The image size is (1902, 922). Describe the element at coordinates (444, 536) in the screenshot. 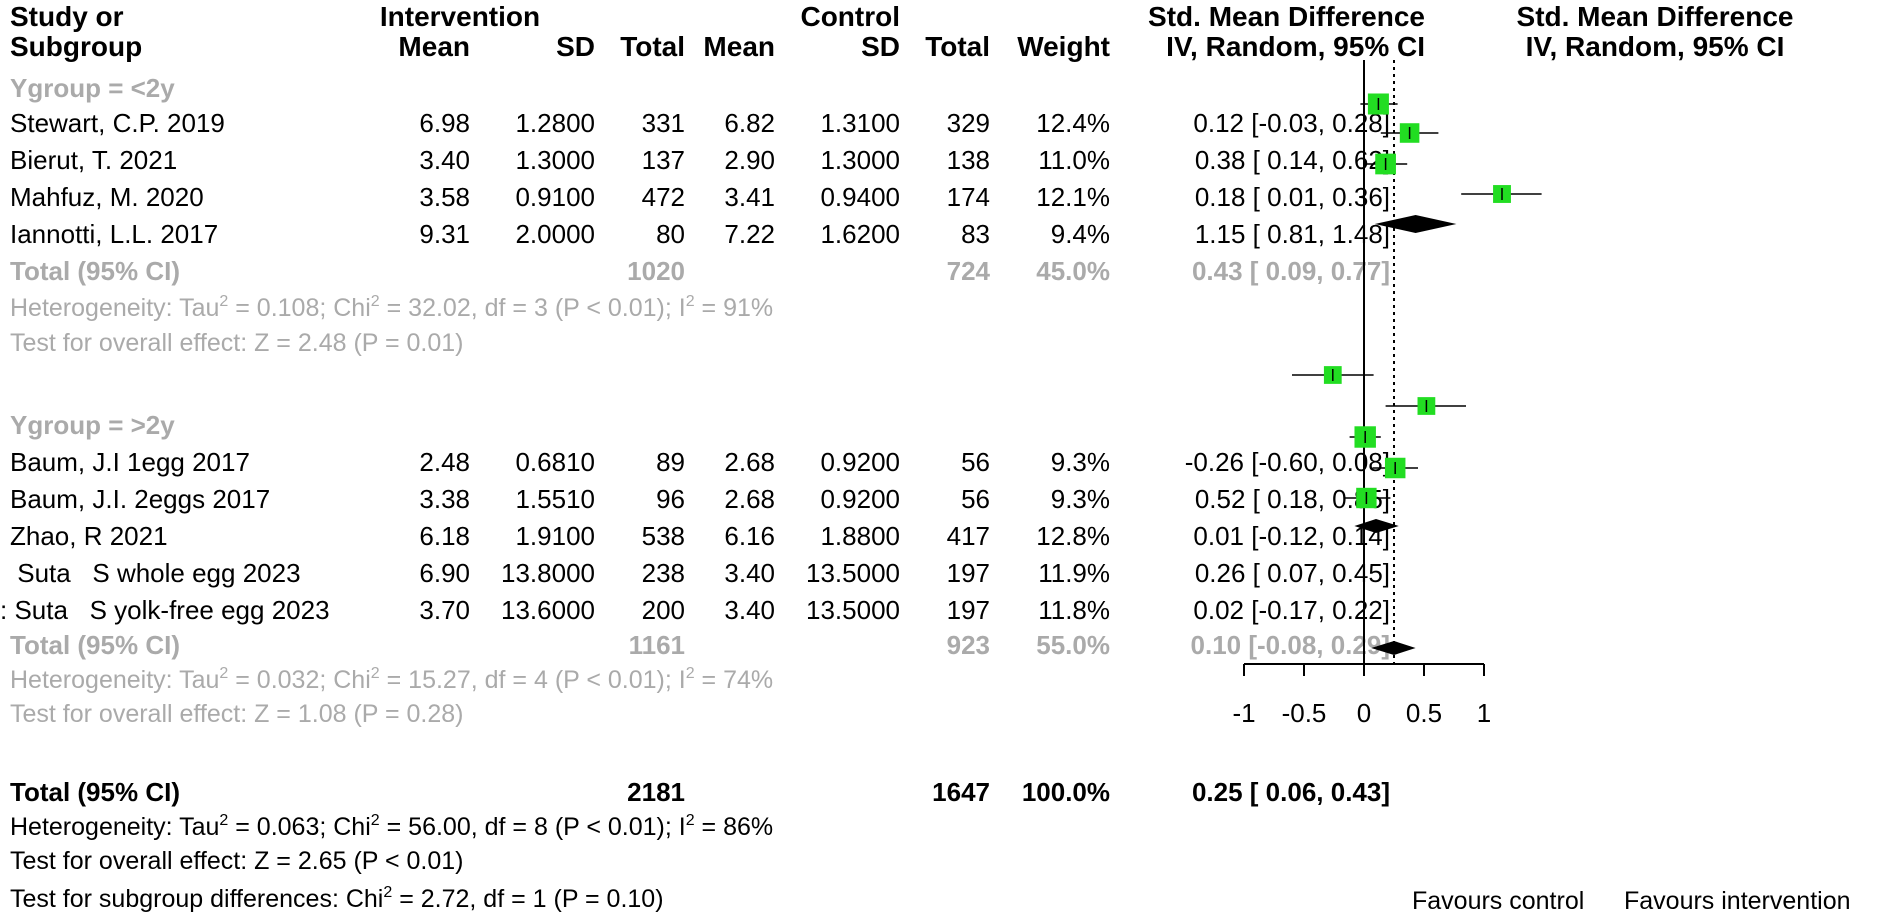

I see `int-mean: 6.18` at that location.